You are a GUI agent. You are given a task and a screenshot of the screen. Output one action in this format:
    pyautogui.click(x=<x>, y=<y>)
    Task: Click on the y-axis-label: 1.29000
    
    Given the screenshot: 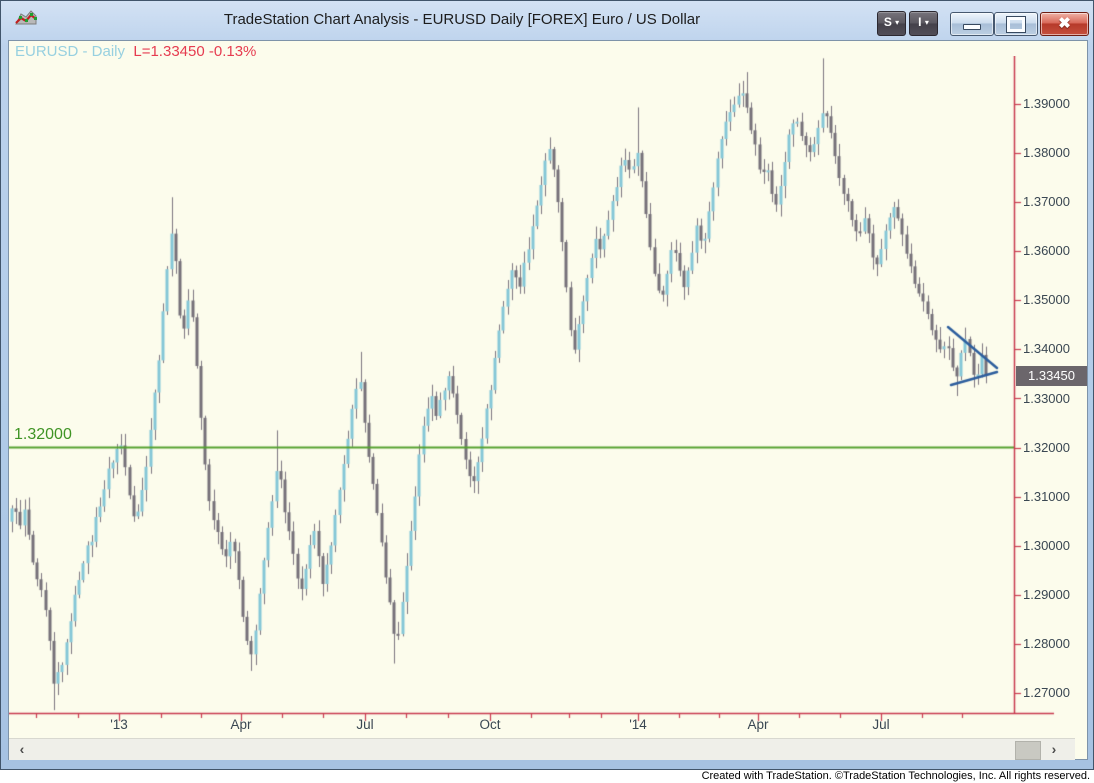 What is the action you would take?
    pyautogui.click(x=1046, y=594)
    